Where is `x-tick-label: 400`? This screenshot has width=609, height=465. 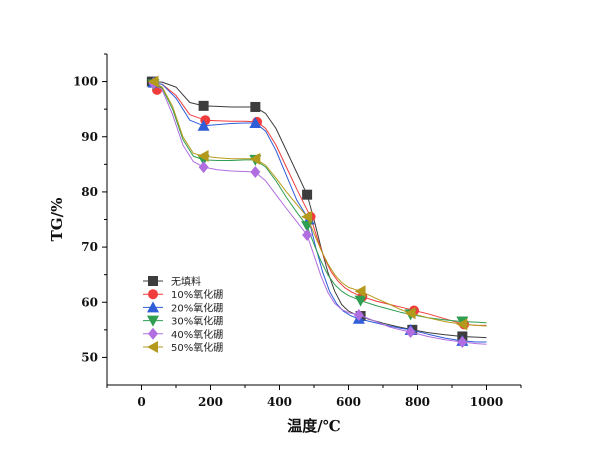
x-tick-label: 400 is located at coordinates (279, 402).